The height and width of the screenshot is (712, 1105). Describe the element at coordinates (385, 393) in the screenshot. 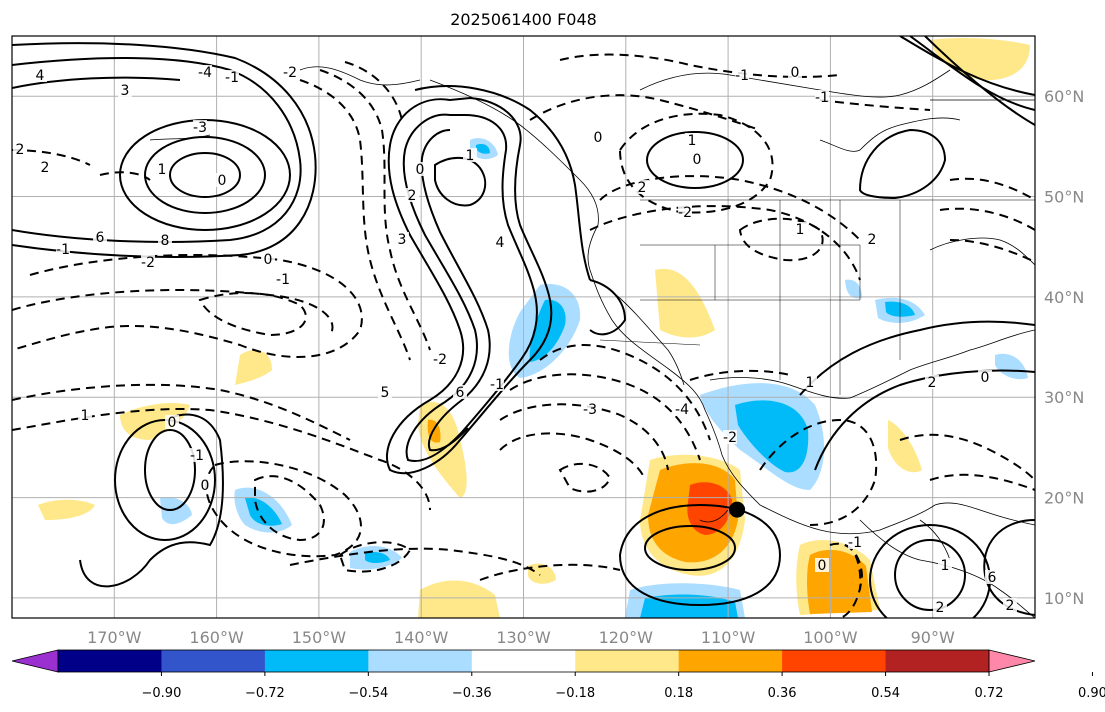

I see `contour-label: 5` at that location.